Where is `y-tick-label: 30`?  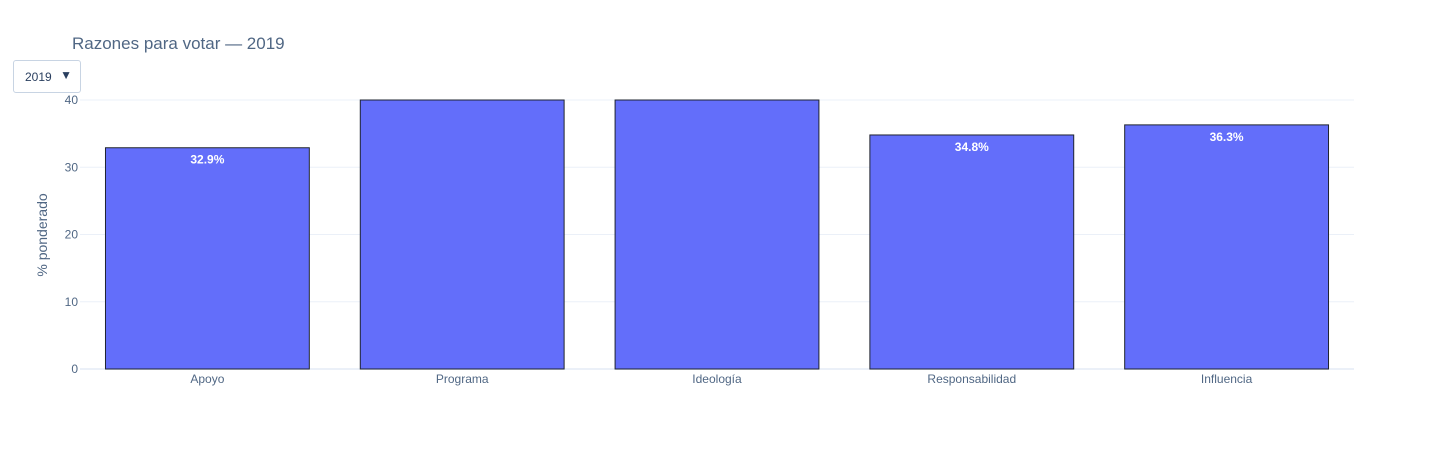
y-tick-label: 30 is located at coordinates (72, 167).